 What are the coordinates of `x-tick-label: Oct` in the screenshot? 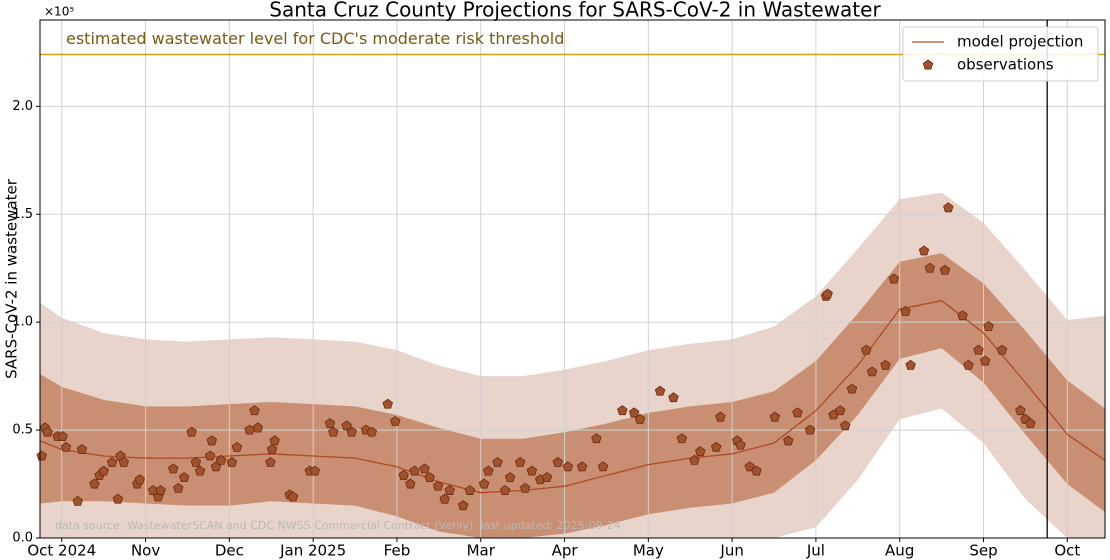 It's located at (1067, 551).